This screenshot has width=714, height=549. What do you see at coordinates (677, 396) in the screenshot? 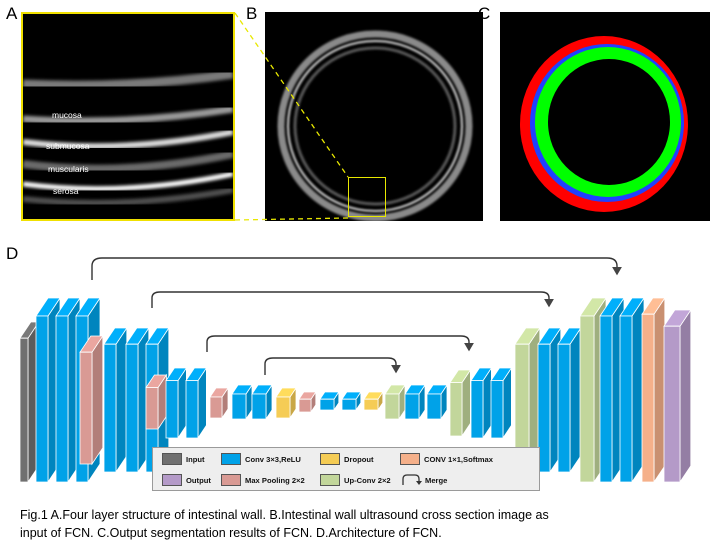
I see `output-block` at bounding box center [677, 396].